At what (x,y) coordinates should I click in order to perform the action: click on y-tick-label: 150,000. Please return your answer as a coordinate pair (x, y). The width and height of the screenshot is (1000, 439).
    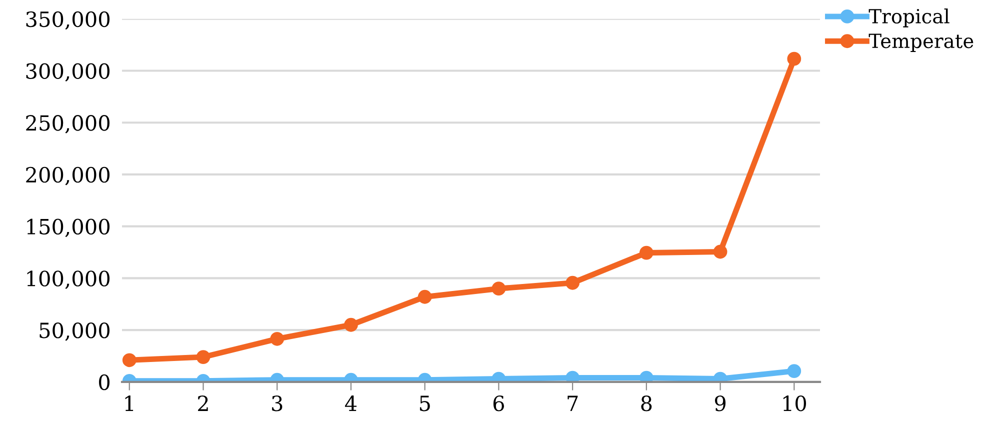
    Looking at the image, I should click on (68, 228).